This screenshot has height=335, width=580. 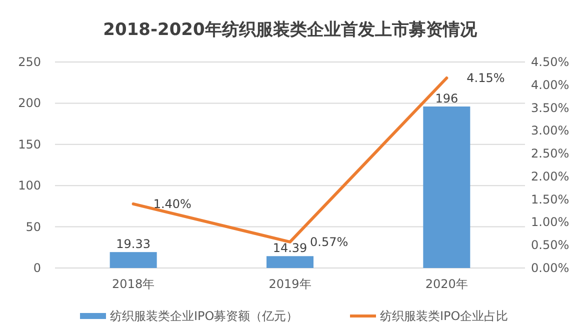 What do you see at coordinates (172, 203) in the screenshot?
I see `data-label: 1.40%` at bounding box center [172, 203].